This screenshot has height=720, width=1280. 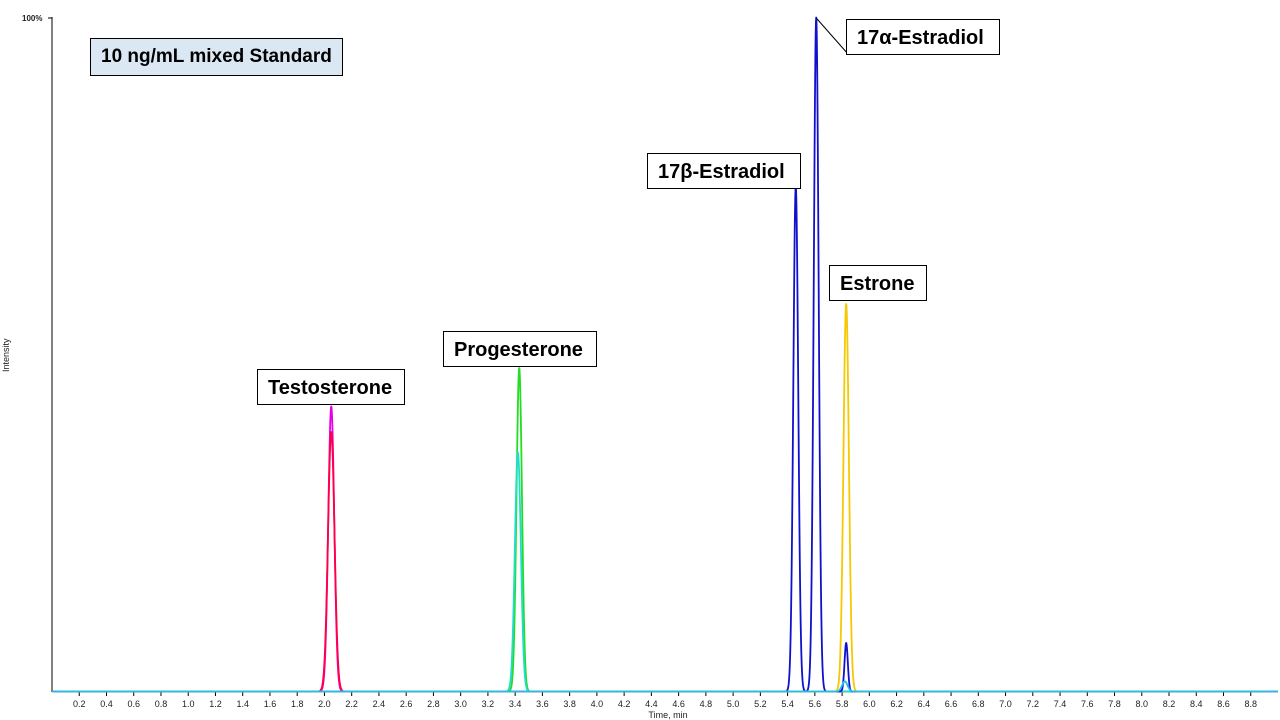 I want to click on y-axis-label: Intensity, so click(x=6, y=355).